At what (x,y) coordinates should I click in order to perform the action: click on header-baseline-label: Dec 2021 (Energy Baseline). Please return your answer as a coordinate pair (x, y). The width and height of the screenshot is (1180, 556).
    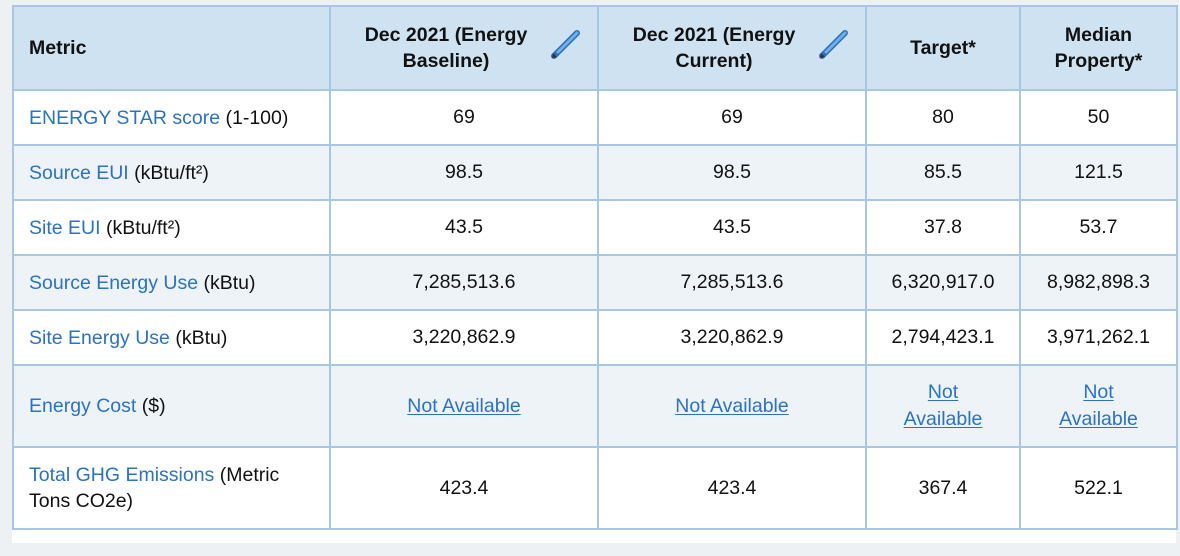
    Looking at the image, I should click on (446, 48).